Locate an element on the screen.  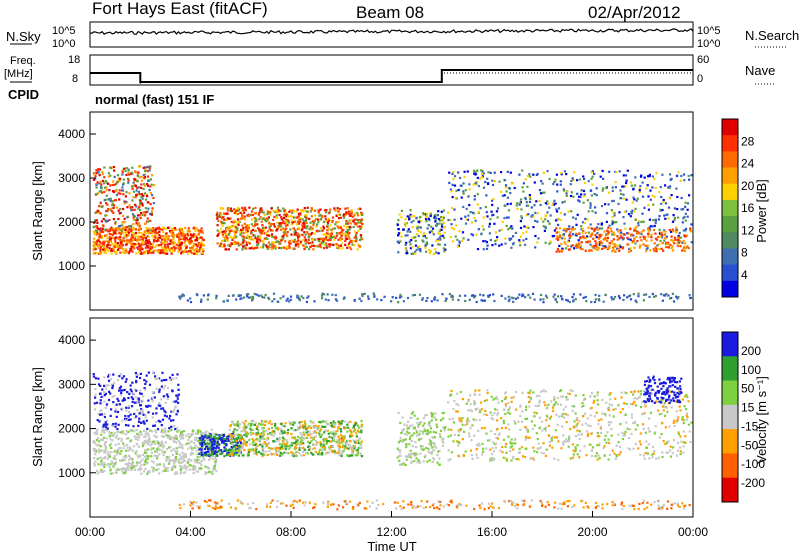
noise-sky-trace is located at coordinates (391, 31).